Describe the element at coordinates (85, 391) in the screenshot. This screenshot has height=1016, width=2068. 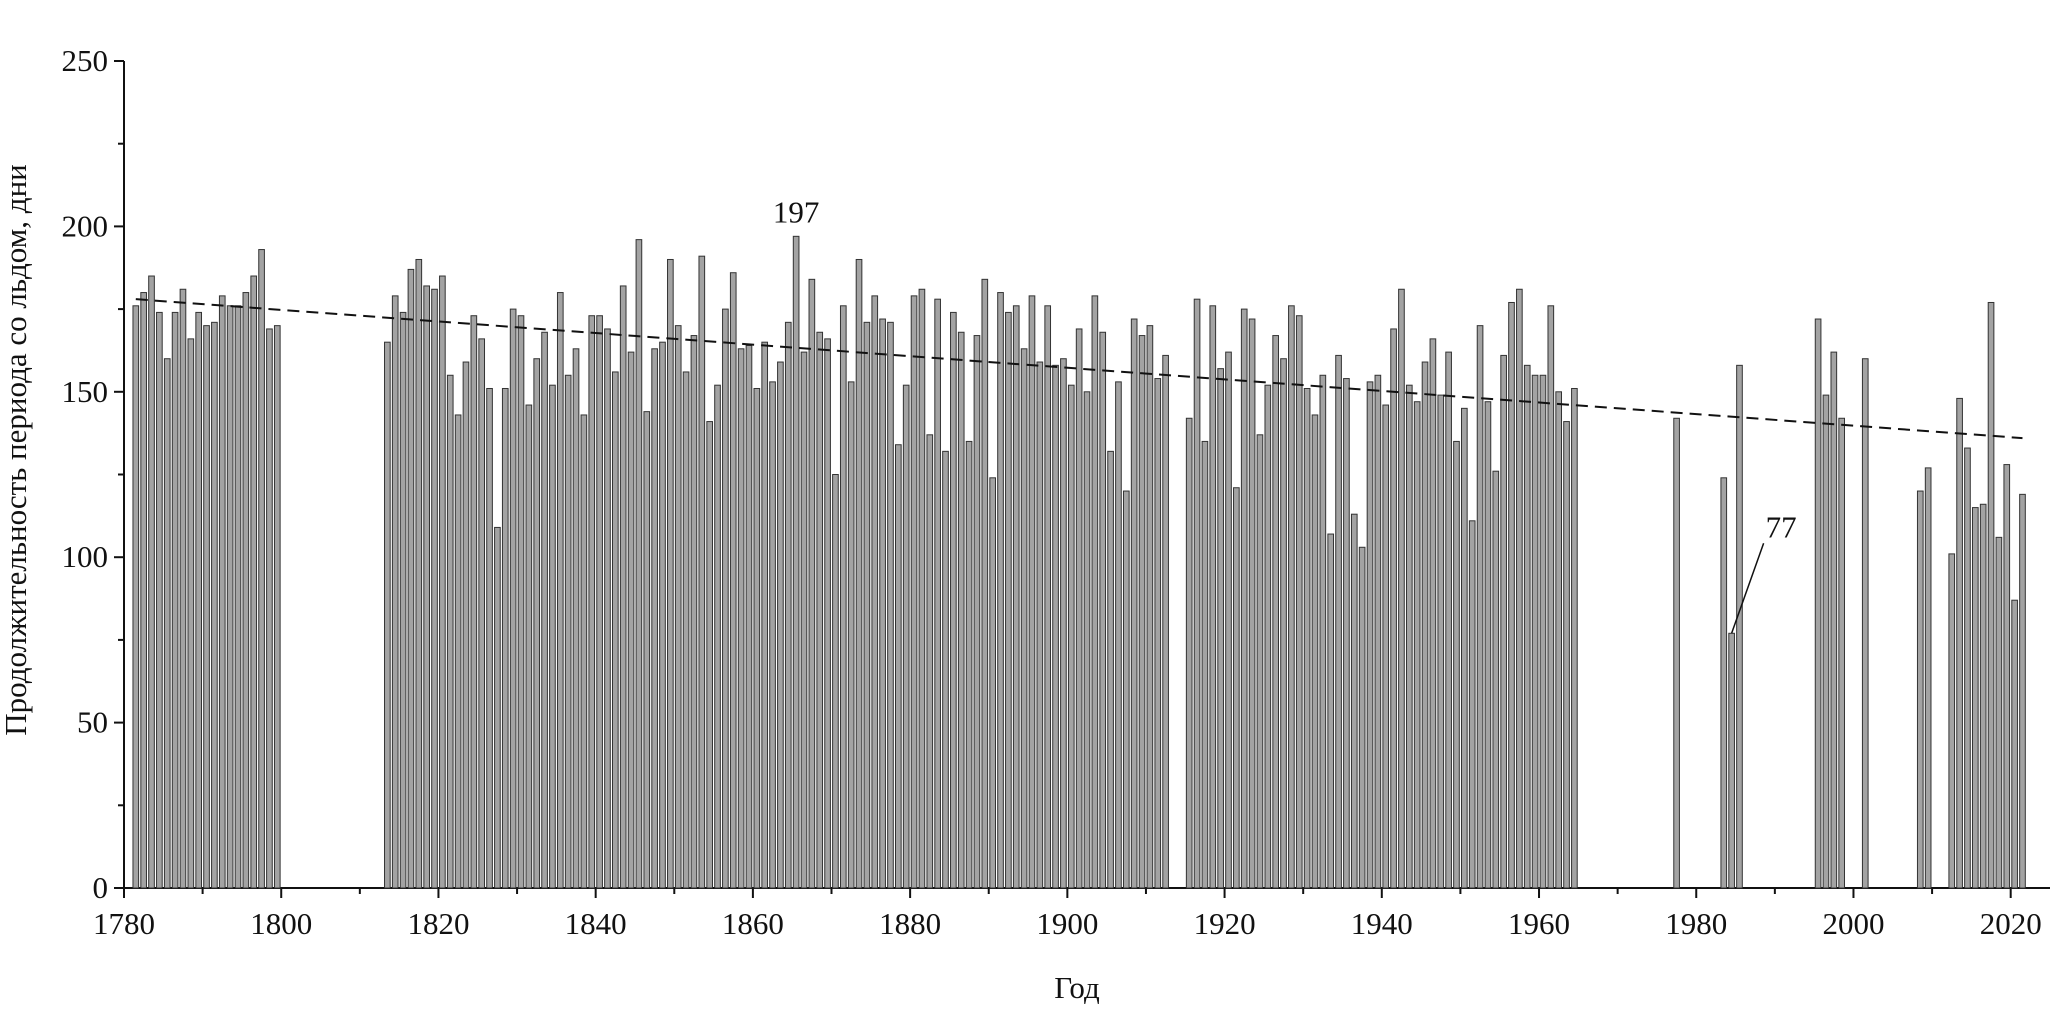
I see `y-tick-label: 150` at that location.